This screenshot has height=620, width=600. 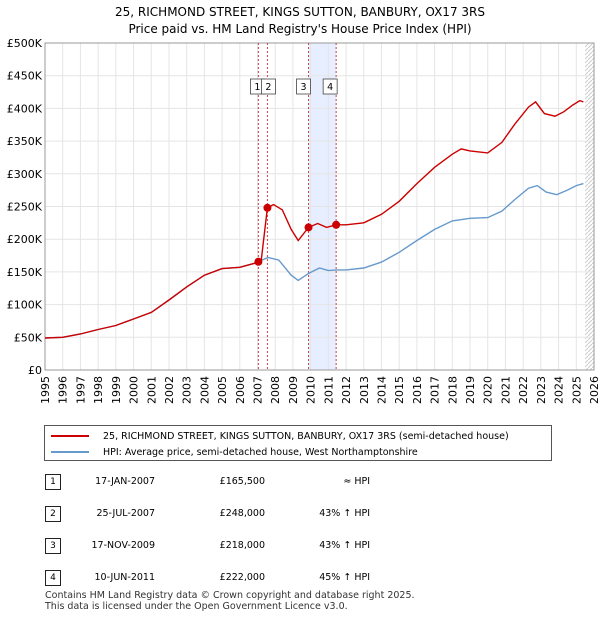 What do you see at coordinates (300, 514) in the screenshot?
I see `transaction-row: 2 25-JUL-2007 £248,000 43% ↑ HPI` at bounding box center [300, 514].